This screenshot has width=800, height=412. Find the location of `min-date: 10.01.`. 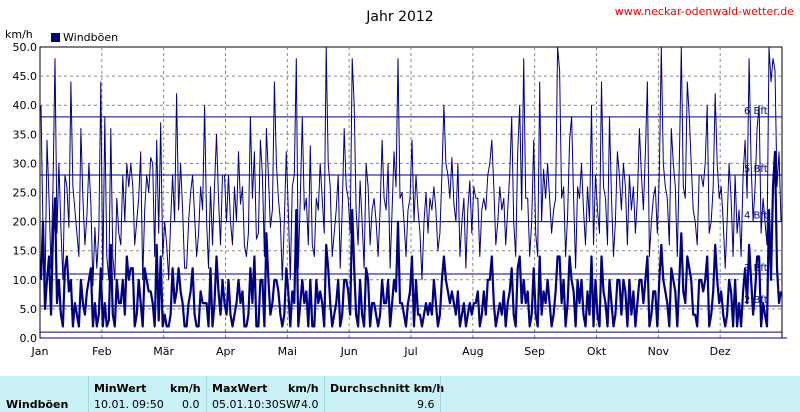

min-date: 10.01. is located at coordinates (111, 404).